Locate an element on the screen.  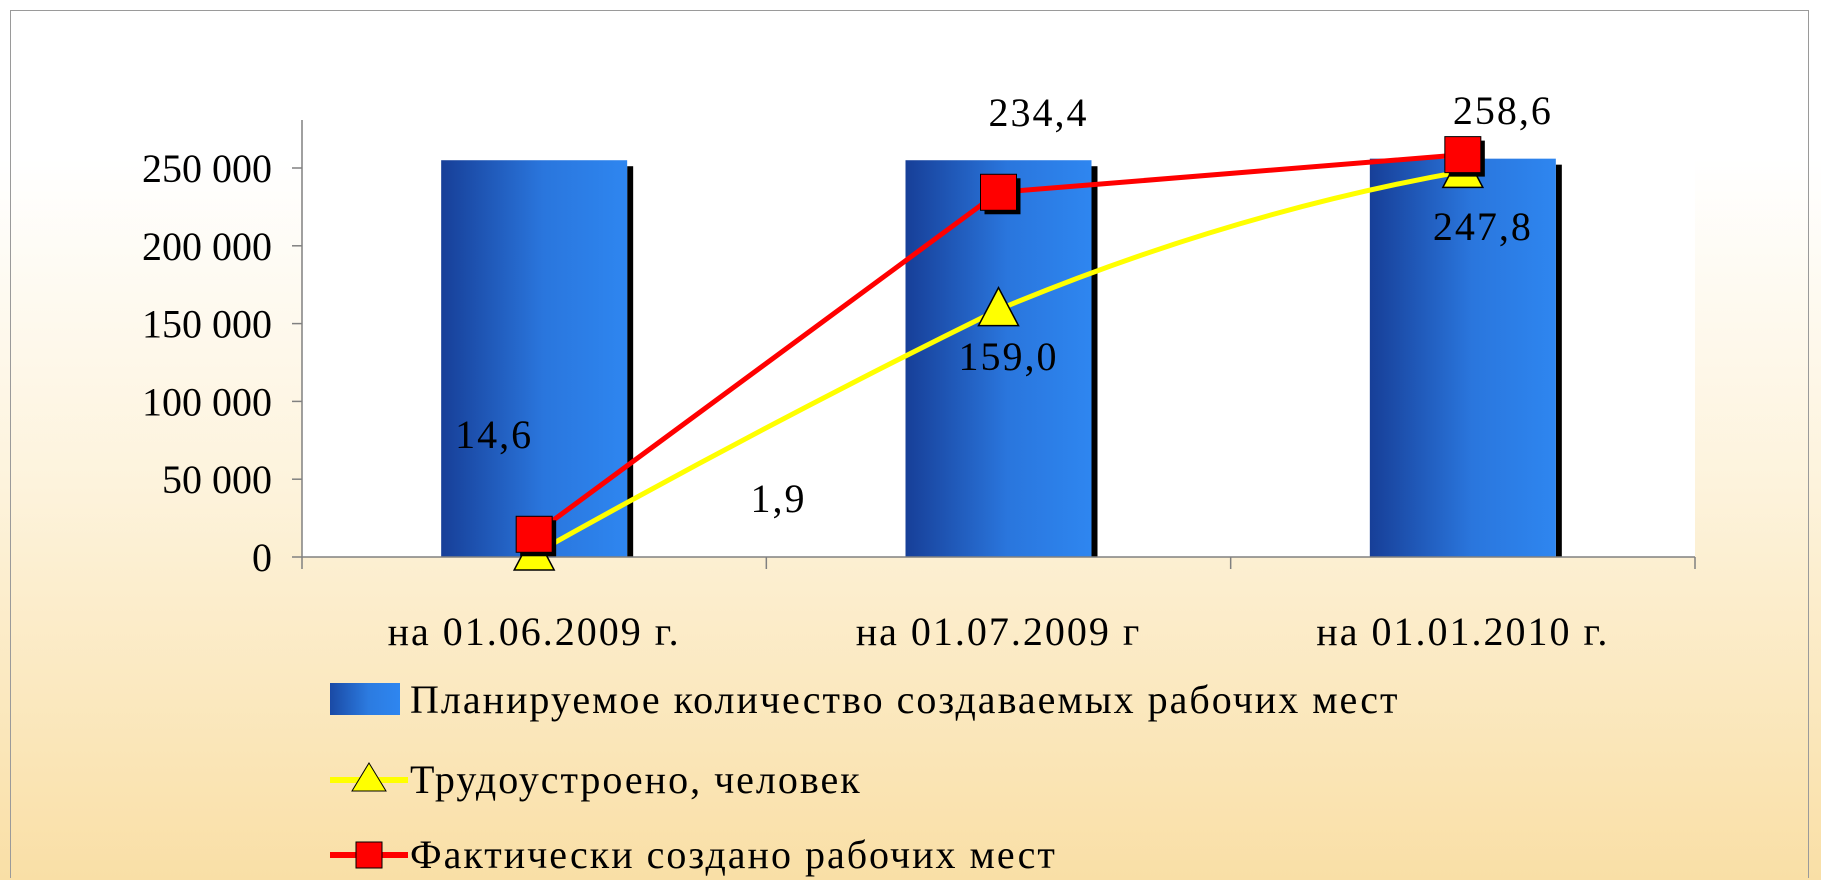
y-tick-label: 0 is located at coordinates (262, 557).